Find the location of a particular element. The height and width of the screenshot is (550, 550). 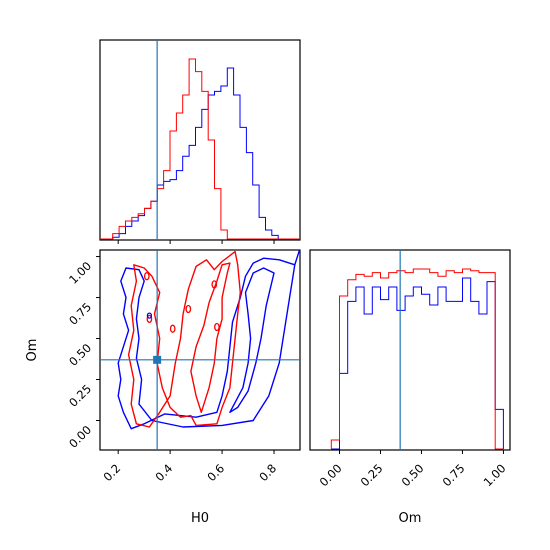

y-axis-label-om: Om is located at coordinates (32, 350).